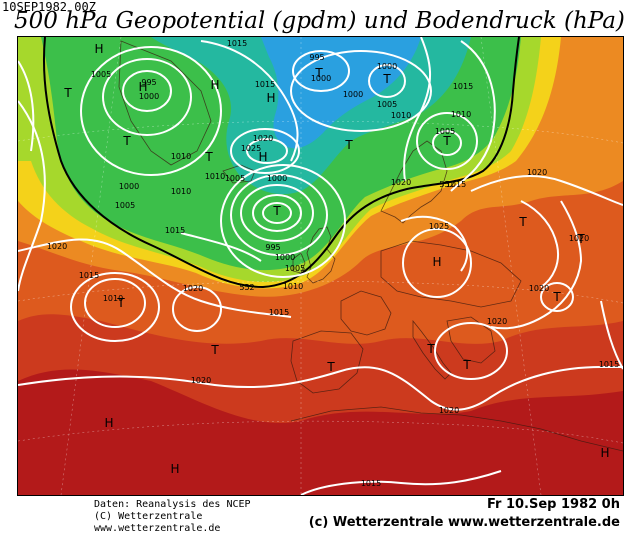 Image resolution: width=640 pixels, height=536 pixels. What do you see at coordinates (464, 522) in the screenshot?
I see `copyright-line: (c) Wetterzentrale www.wetterzentrale.de` at bounding box center [464, 522].